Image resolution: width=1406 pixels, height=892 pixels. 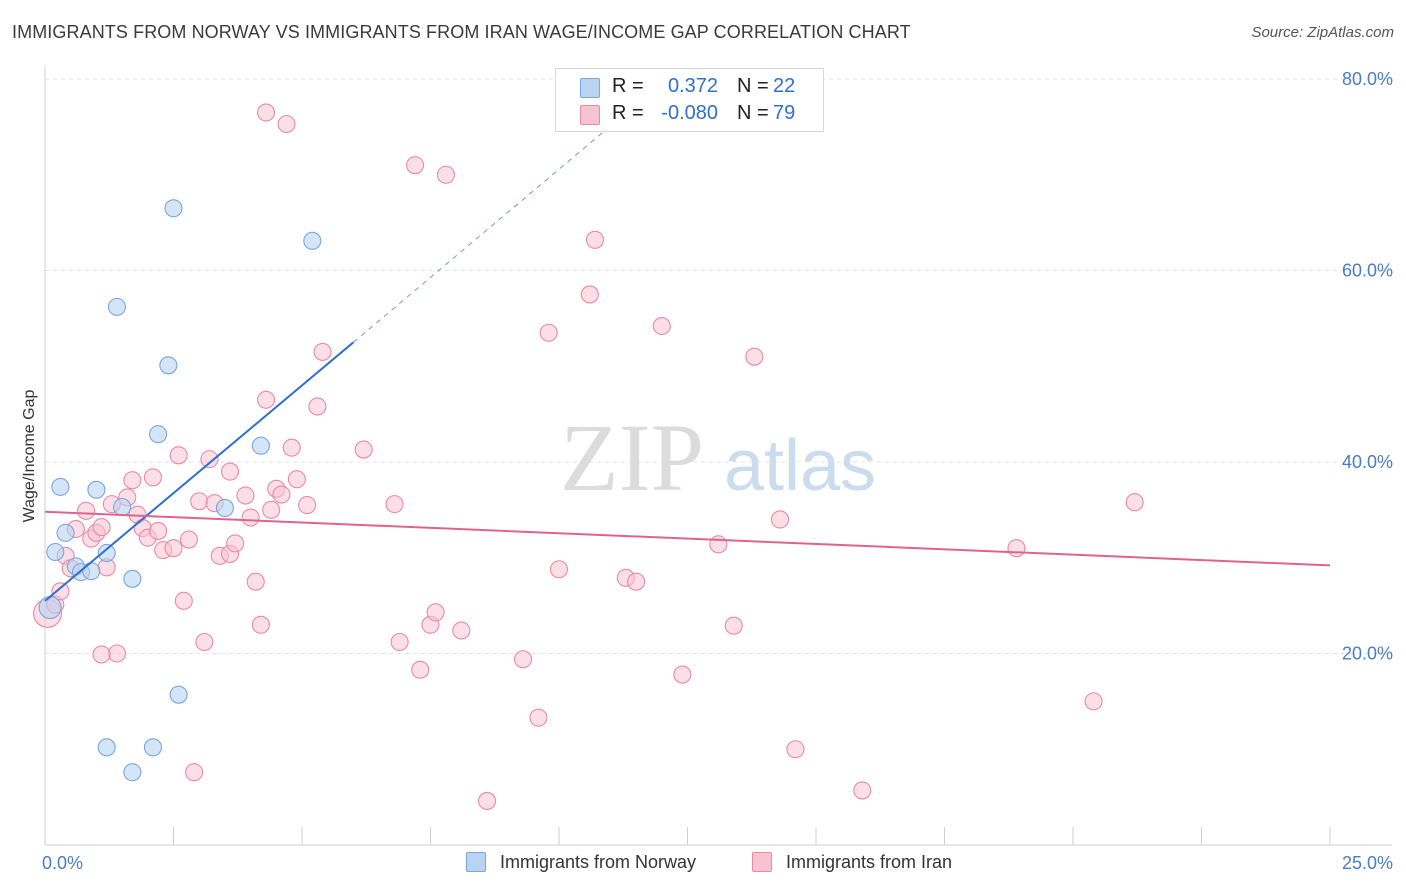 What do you see at coordinates (590, 115) in the screenshot?
I see `legend-swatch-iran` at bounding box center [590, 115].